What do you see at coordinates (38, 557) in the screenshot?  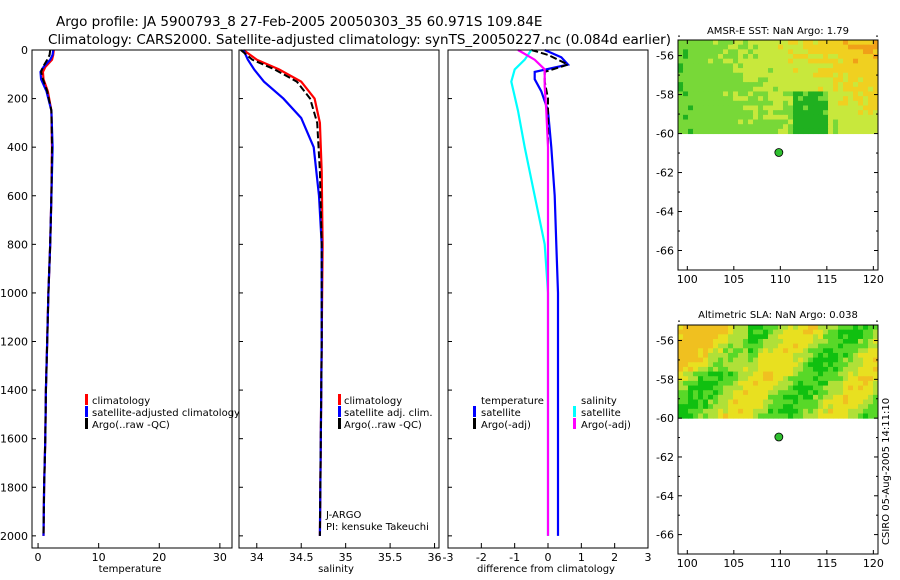 I see `x-tick-label: 0` at bounding box center [38, 557].